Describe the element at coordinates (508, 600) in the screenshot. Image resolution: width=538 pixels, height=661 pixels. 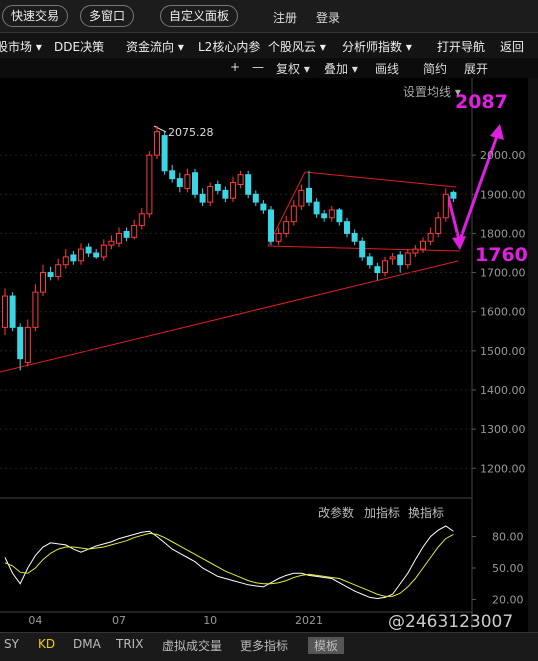
I see `y-tick-label: 20.00` at that location.